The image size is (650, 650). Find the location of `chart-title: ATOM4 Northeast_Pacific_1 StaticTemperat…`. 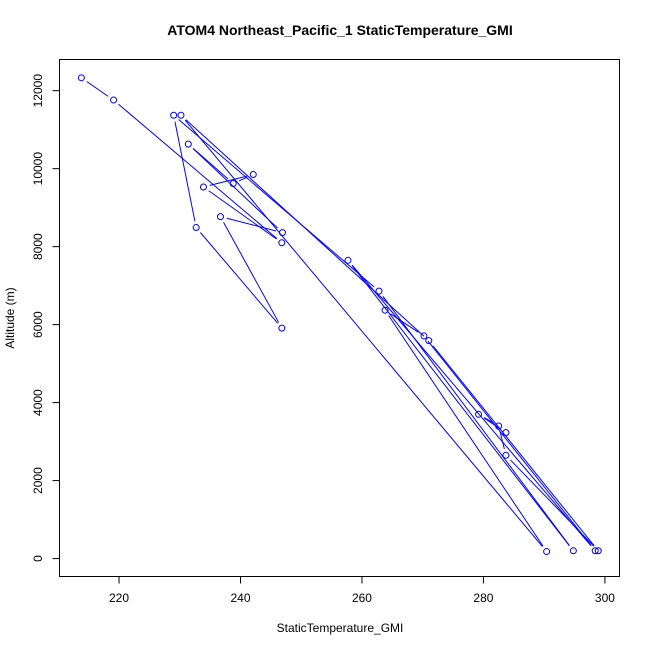

chart-title: ATOM4 Northeast_Pacific_1 StaticTemperat… is located at coordinates (339, 30).